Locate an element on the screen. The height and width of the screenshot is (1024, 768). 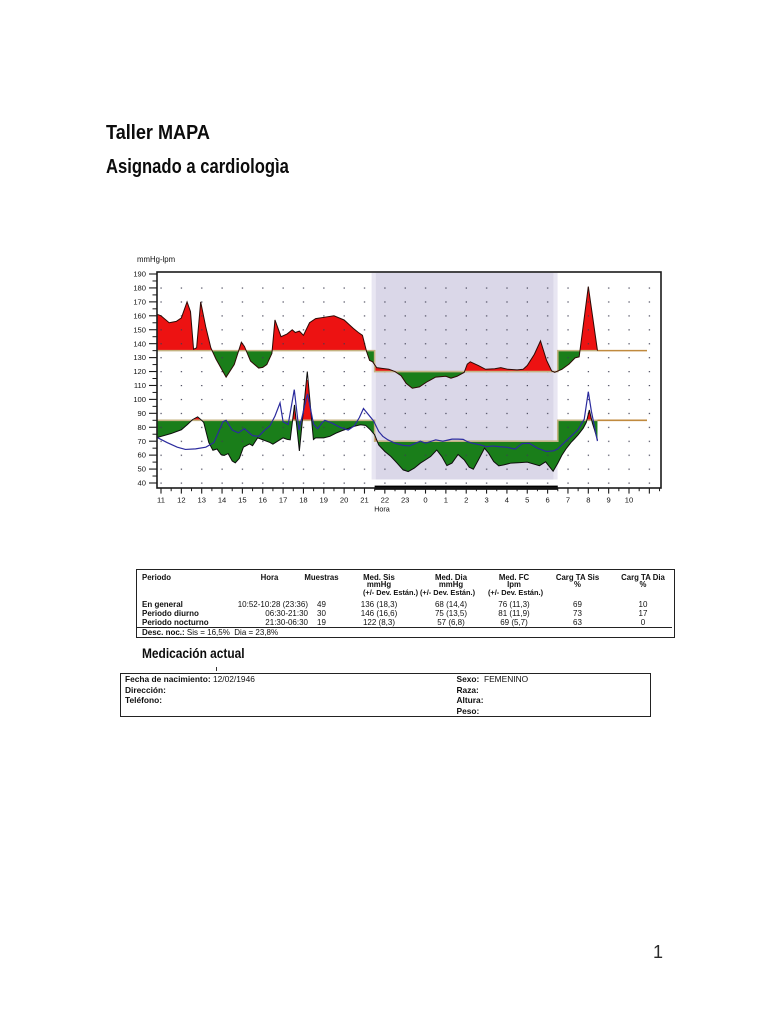
svg-text: 15 is located at coordinates (242, 500).